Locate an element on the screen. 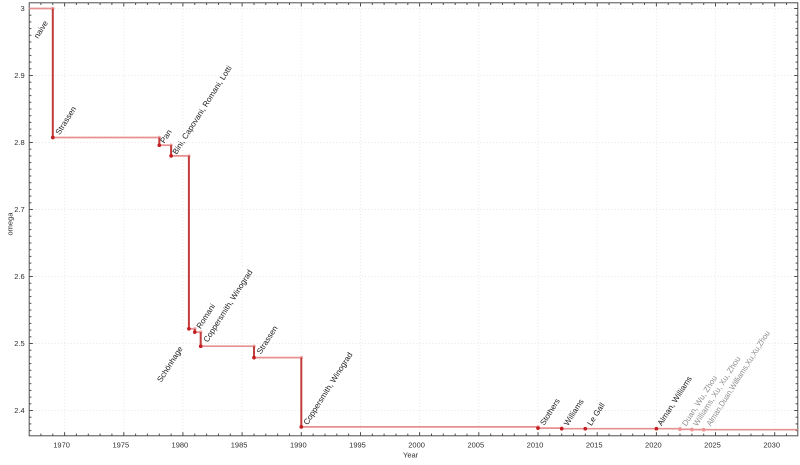 The height and width of the screenshot is (465, 800). svg-text: 2000 is located at coordinates (416, 445).